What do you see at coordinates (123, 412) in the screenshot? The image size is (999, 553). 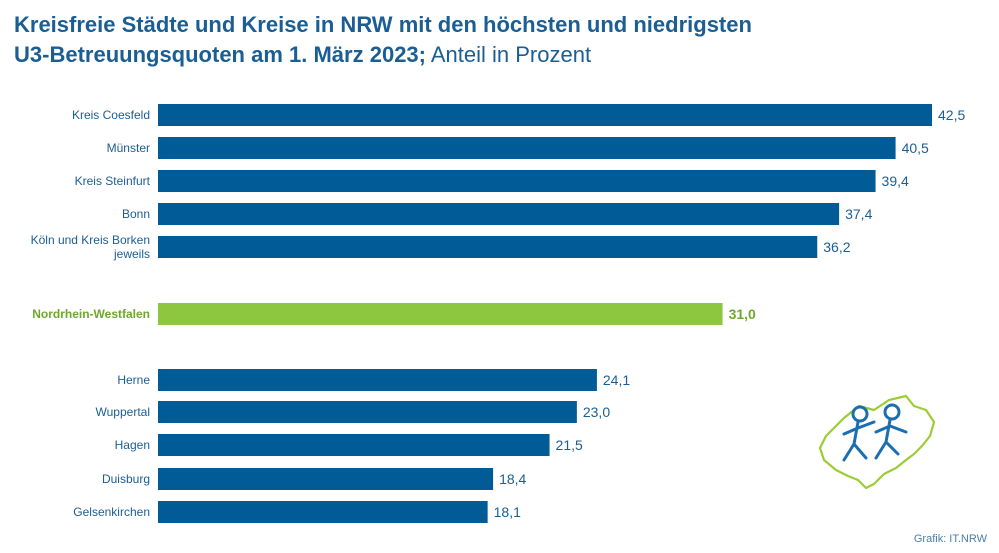 I see `category-label: Wuppertal` at bounding box center [123, 412].